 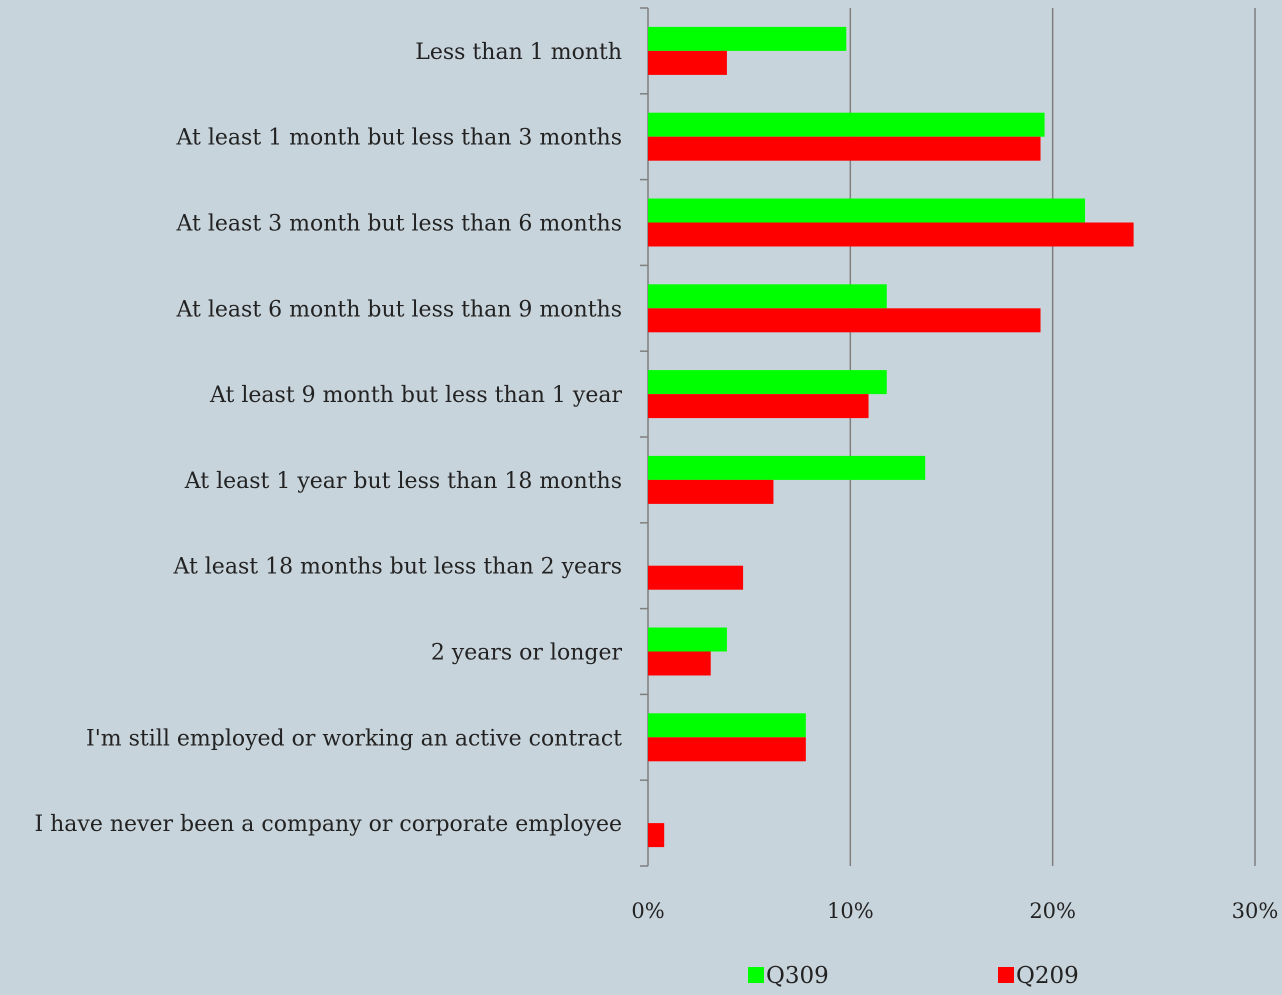 What do you see at coordinates (415, 395) in the screenshot?
I see `category-label: At least 9 month but less than 1 year` at bounding box center [415, 395].